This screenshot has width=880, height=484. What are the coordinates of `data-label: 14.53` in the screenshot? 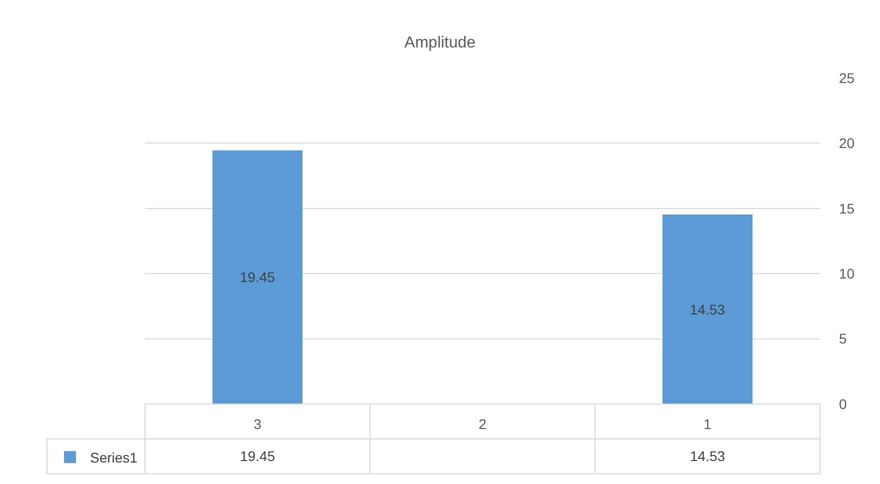 It's located at (708, 309).